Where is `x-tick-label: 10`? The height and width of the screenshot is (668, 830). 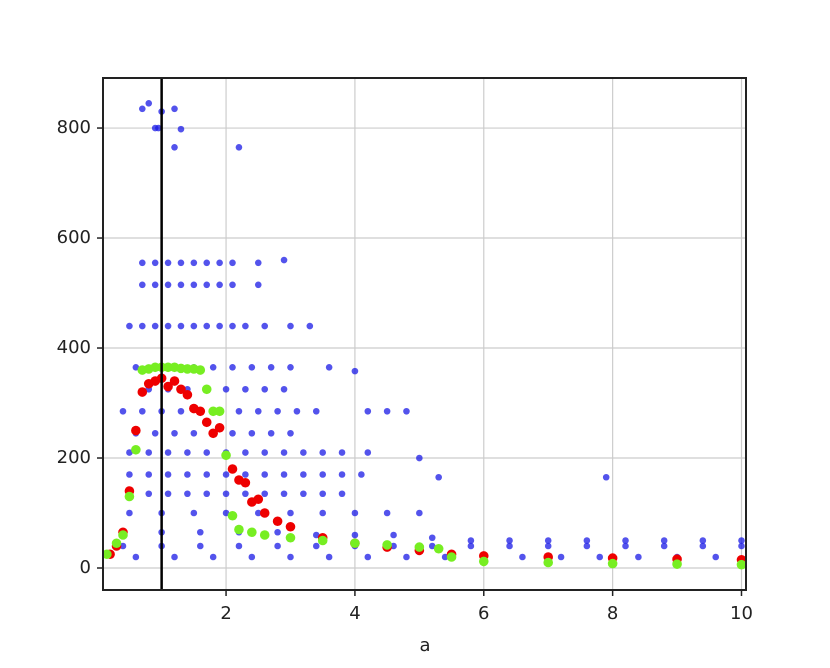 x-tick-label: 10 is located at coordinates (741, 613).